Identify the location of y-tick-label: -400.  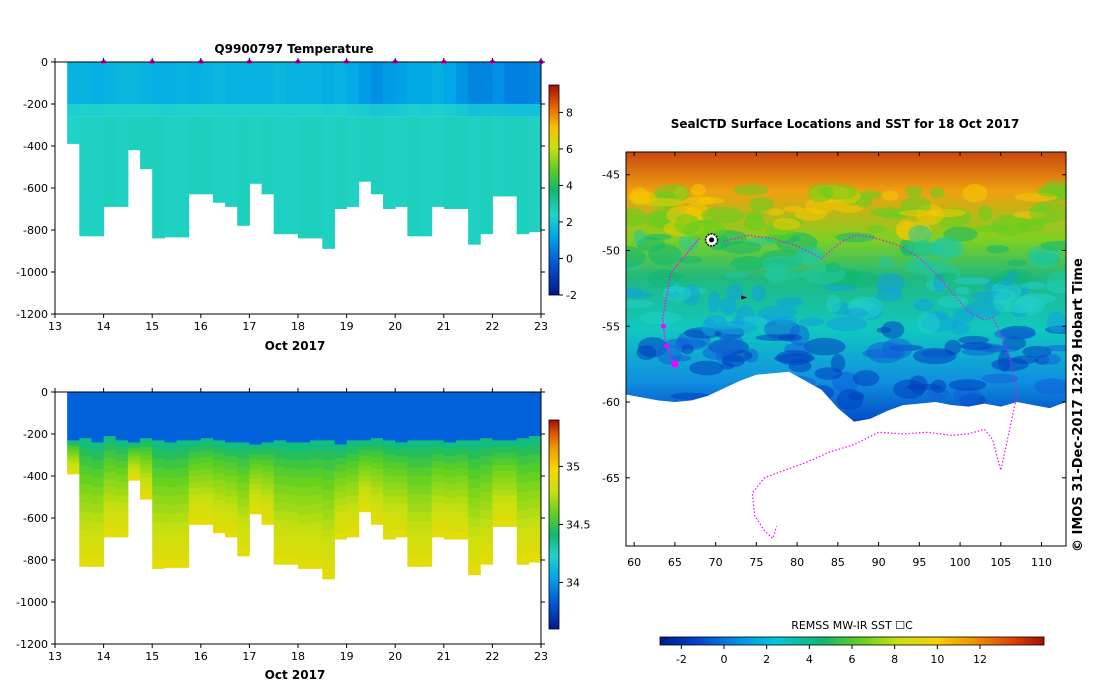
(35, 476).